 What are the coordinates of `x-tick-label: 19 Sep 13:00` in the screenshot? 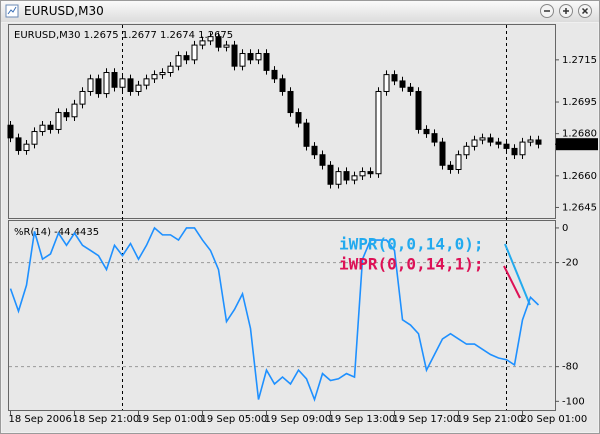 It's located at (362, 419).